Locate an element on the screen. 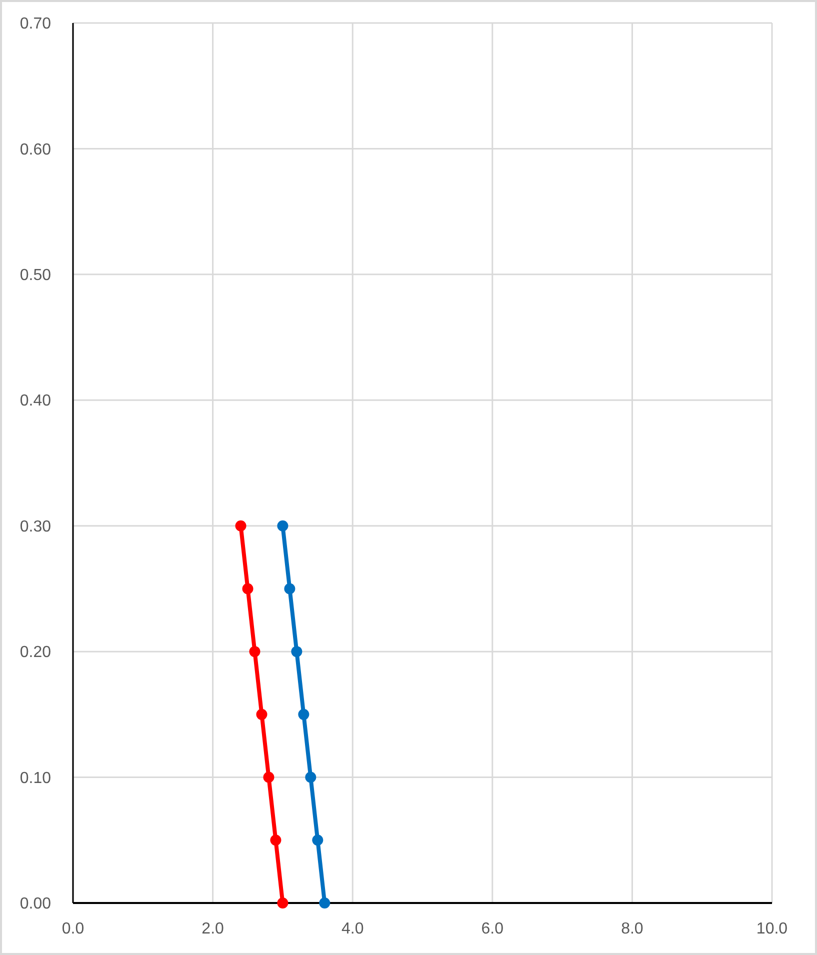  y-tick-label: 0.20 is located at coordinates (36, 653).